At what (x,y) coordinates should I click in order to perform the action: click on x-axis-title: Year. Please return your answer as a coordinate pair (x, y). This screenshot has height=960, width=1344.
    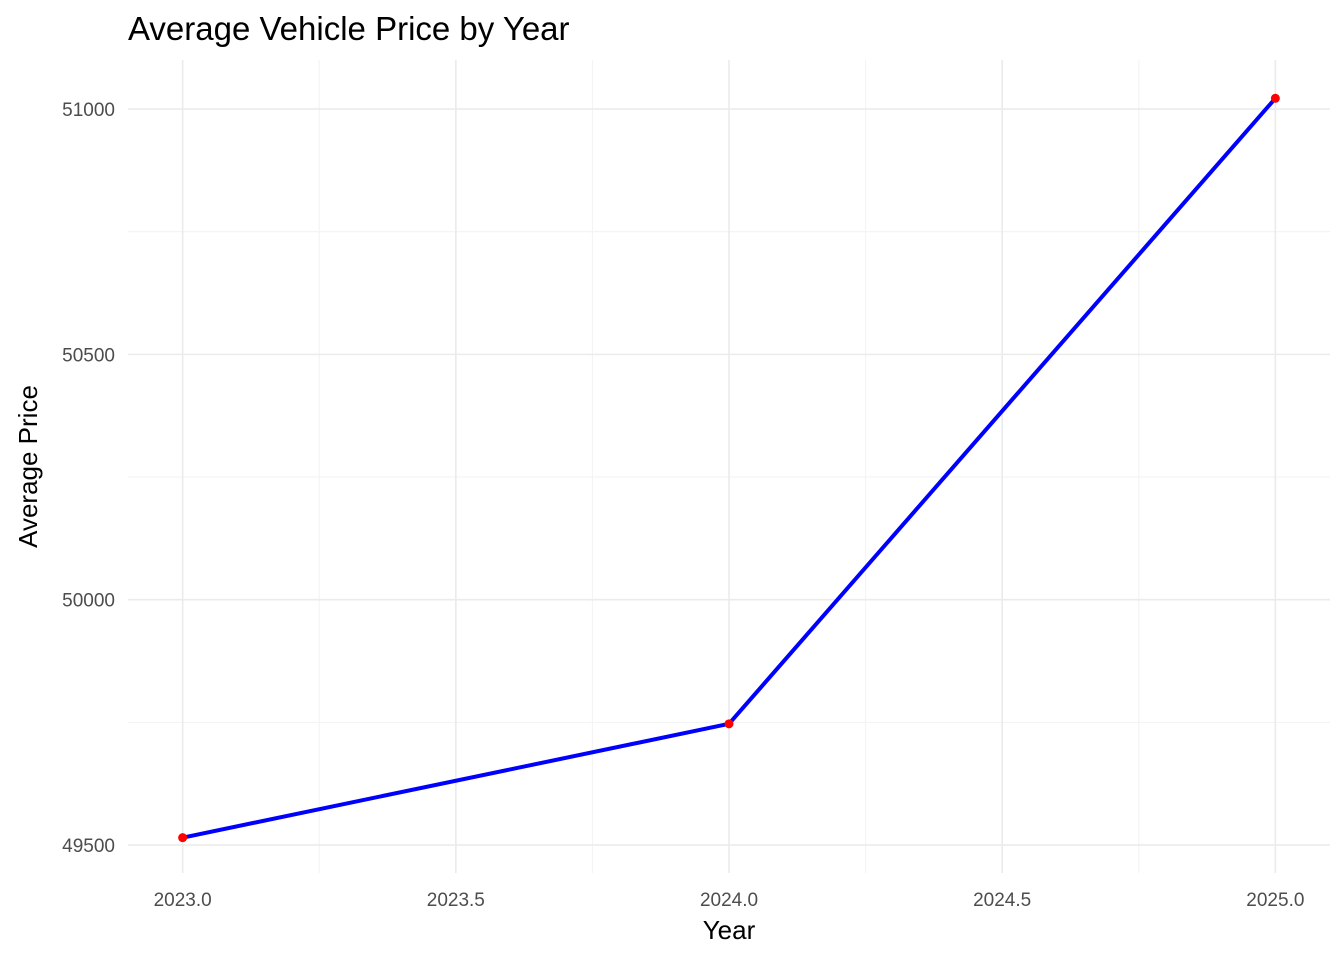
    Looking at the image, I should click on (729, 930).